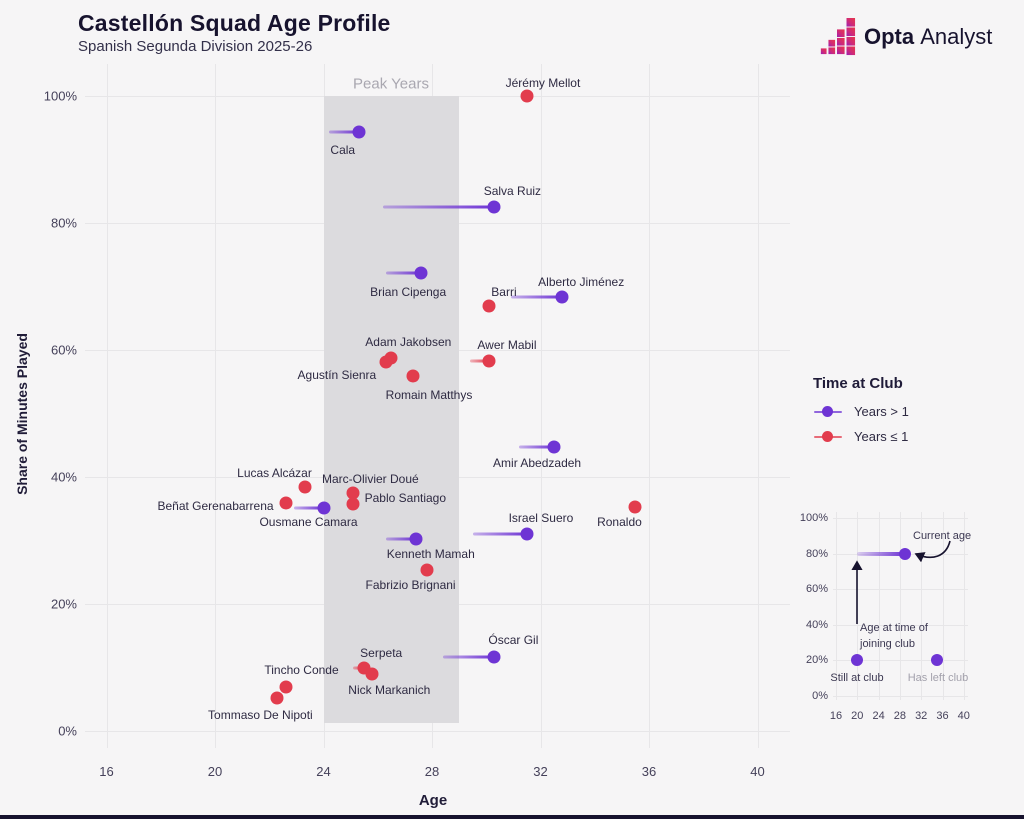 This screenshot has width=1024, height=819. What do you see at coordinates (541, 518) in the screenshot?
I see `player-label: Israel Suero` at bounding box center [541, 518].